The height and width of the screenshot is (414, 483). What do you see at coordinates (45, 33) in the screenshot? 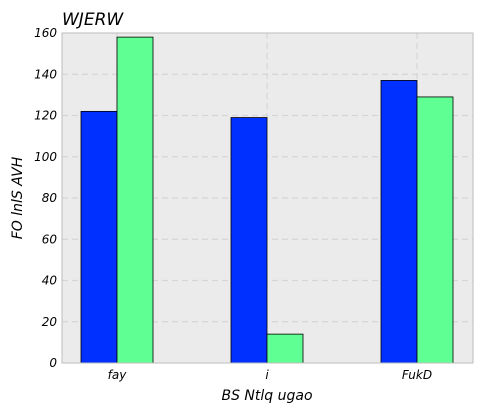
I see `y-tick-label: 160` at bounding box center [45, 33].